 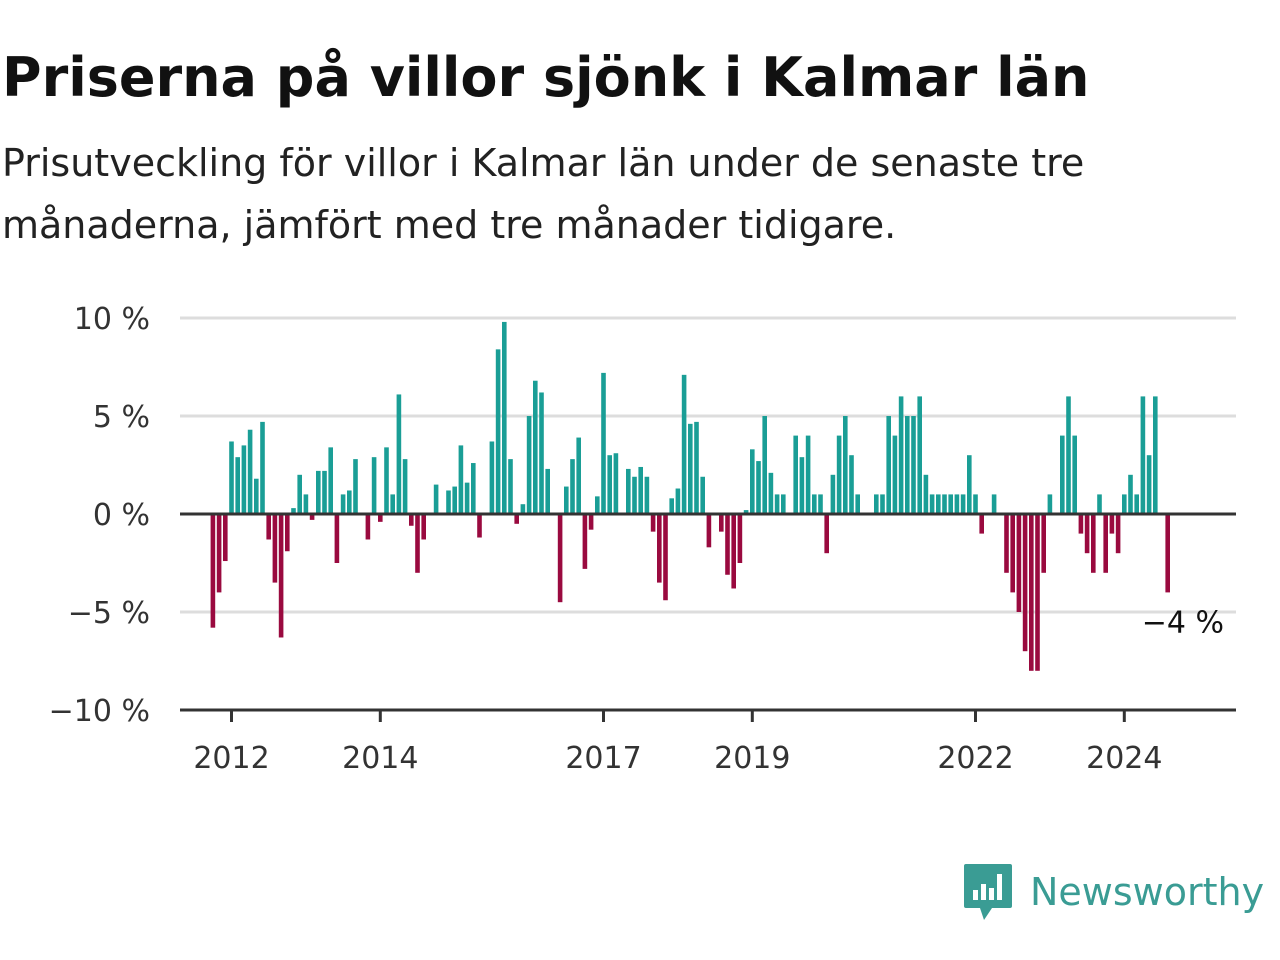 I want to click on x-tick-label: 2012, so click(x=231, y=758).